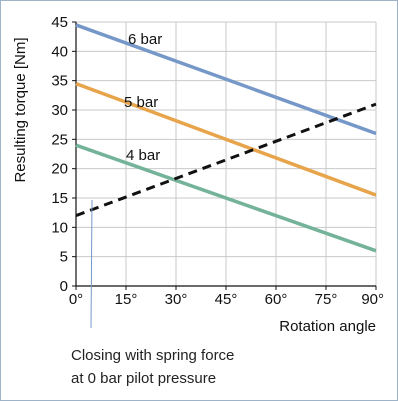  Describe the element at coordinates (64, 257) in the screenshot. I see `y-tick-label: 5` at that location.